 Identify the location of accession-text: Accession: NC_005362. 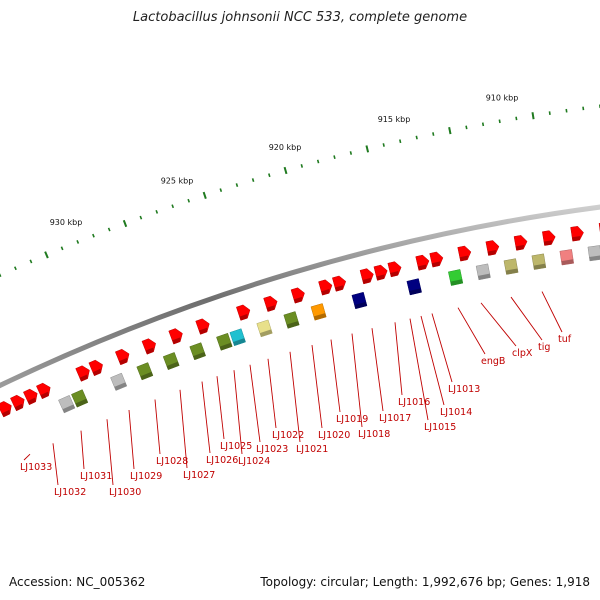
(77, 582).